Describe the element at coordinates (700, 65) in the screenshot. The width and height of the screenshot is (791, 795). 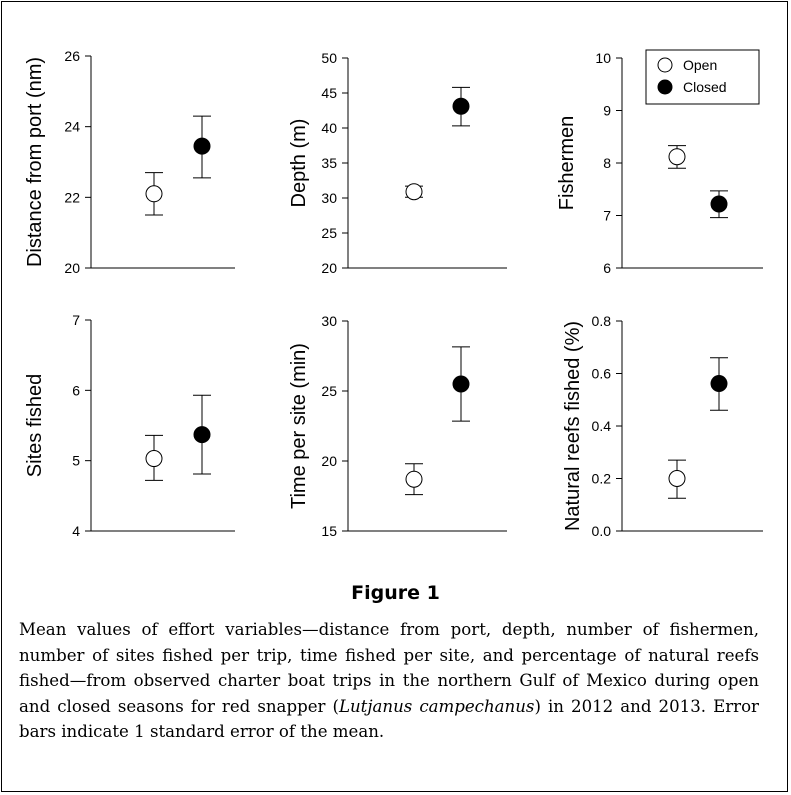
I see `legend-label-open: Open` at that location.